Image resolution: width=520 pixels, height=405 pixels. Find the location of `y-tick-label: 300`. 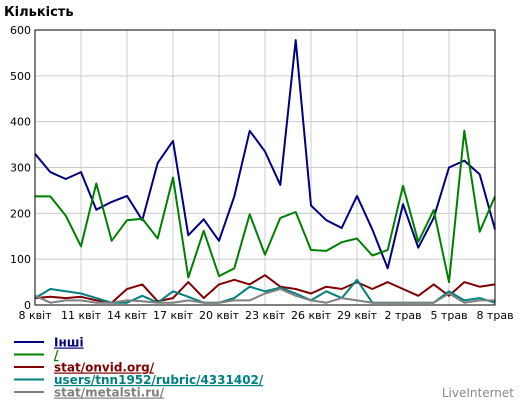

y-tick-label: 300 is located at coordinates (20, 168).